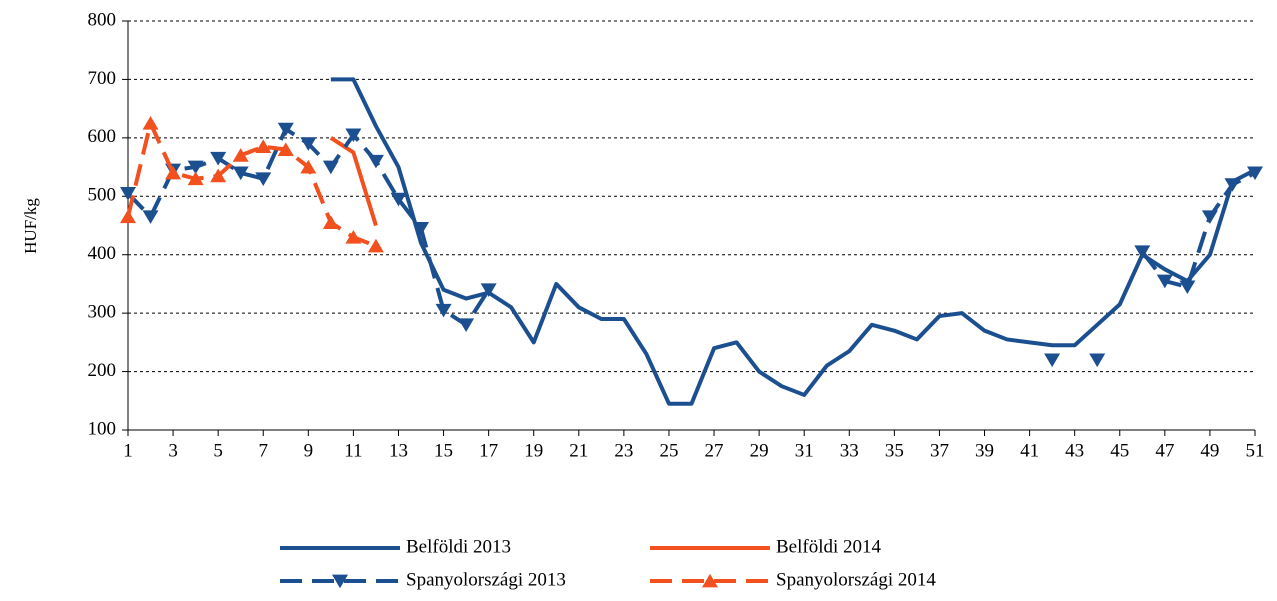 This screenshot has height=601, width=1277. Describe the element at coordinates (263, 450) in the screenshot. I see `x-tick-label: 7` at that location.